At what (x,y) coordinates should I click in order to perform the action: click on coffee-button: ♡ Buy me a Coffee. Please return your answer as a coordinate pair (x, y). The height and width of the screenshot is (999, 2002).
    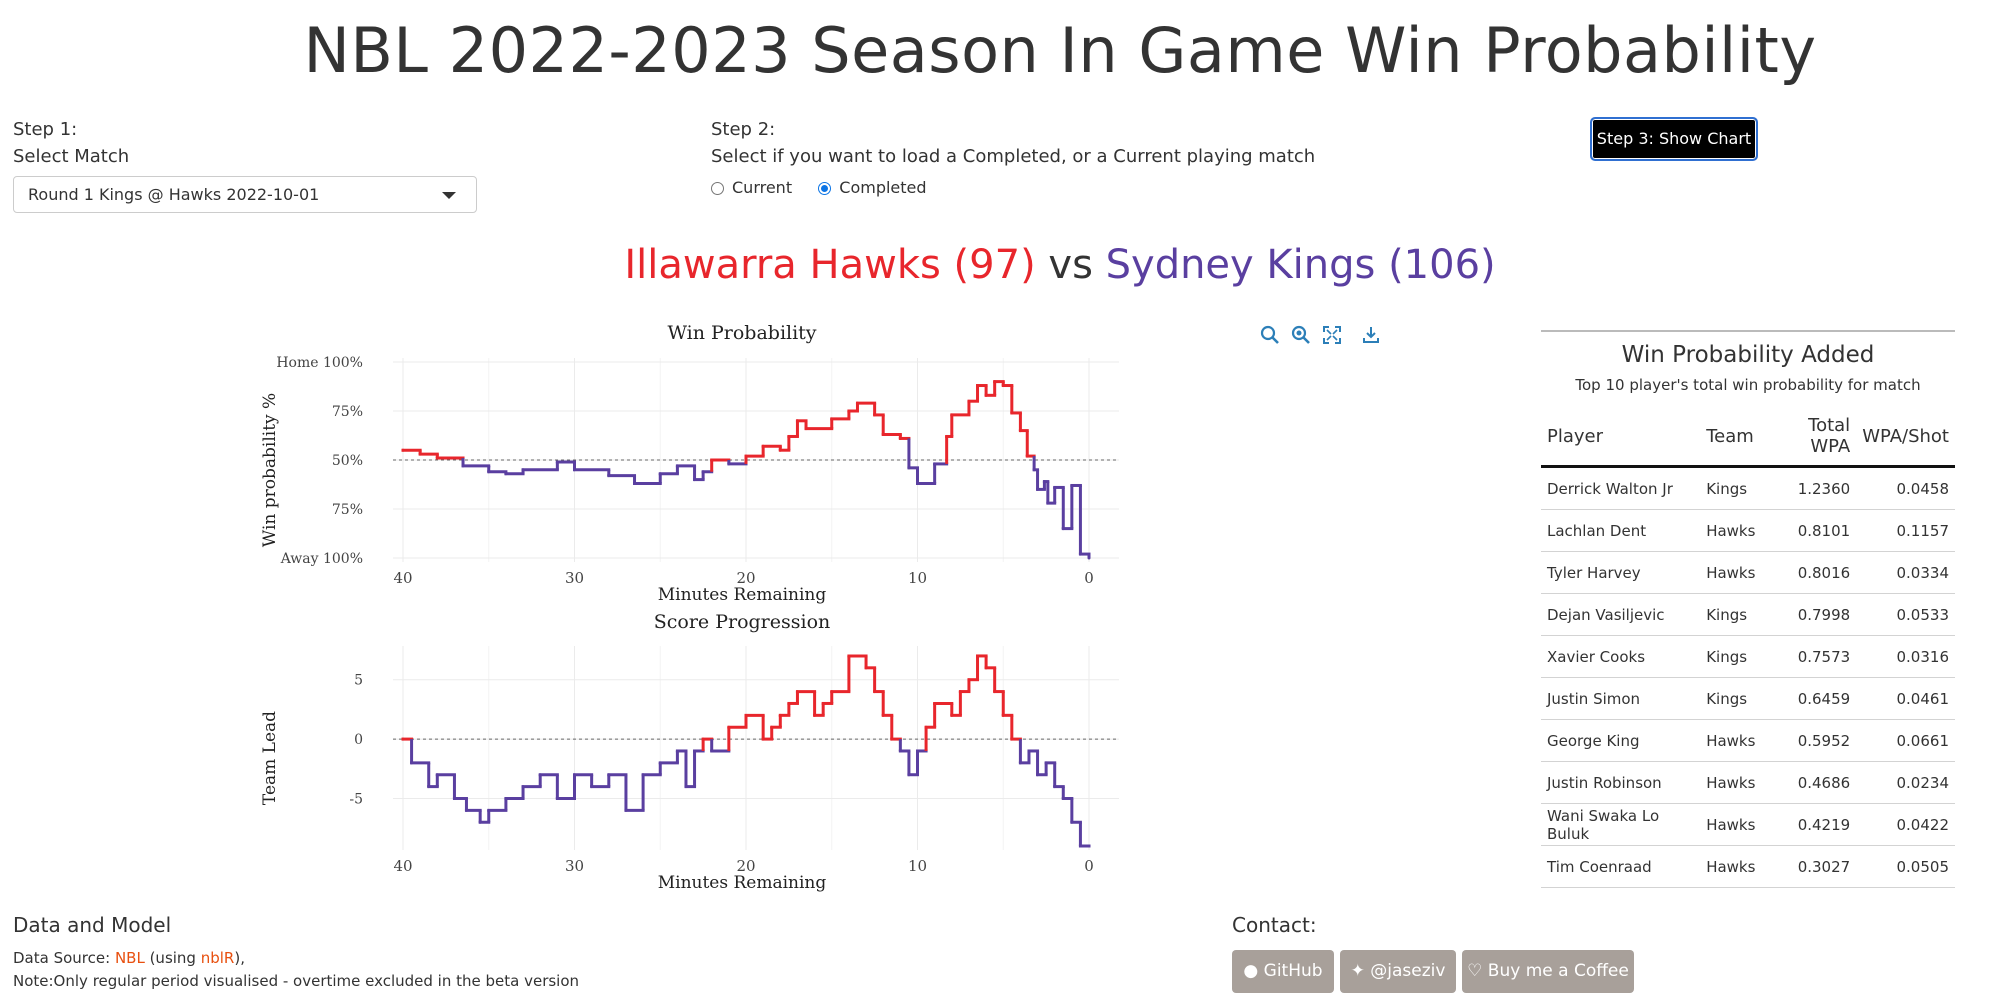
    Looking at the image, I should click on (1548, 971).